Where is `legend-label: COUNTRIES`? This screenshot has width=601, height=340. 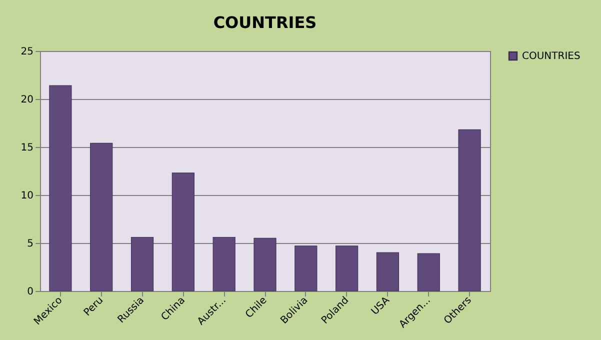
legend-label: COUNTRIES is located at coordinates (551, 56).